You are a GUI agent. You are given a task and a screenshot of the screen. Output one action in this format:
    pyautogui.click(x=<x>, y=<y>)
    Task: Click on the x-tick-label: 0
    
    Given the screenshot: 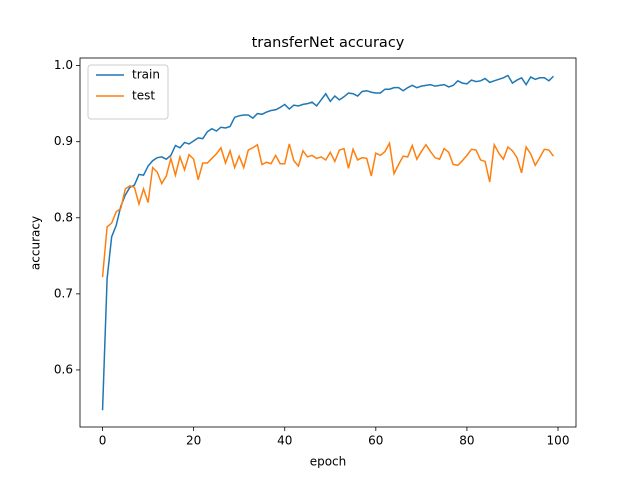 What is the action you would take?
    pyautogui.click(x=103, y=441)
    